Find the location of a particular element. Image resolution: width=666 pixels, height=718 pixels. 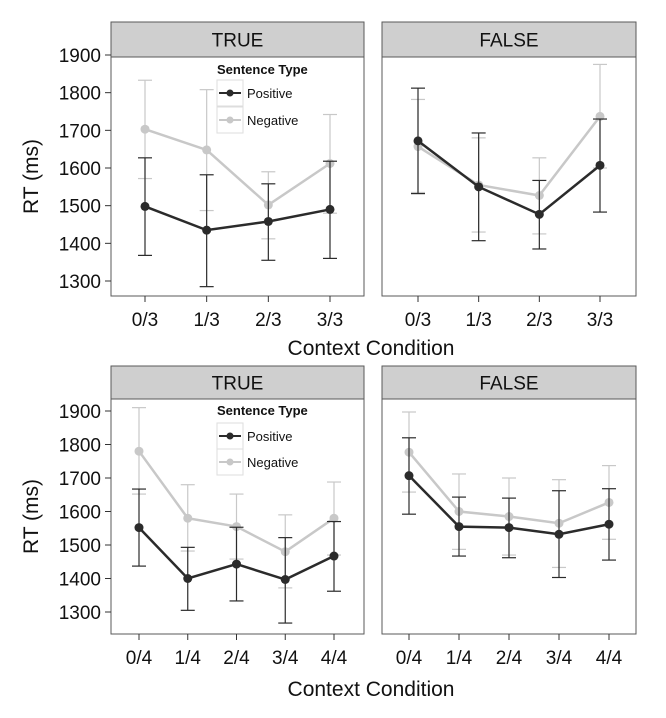

panel-plot-area is located at coordinates (509, 176).